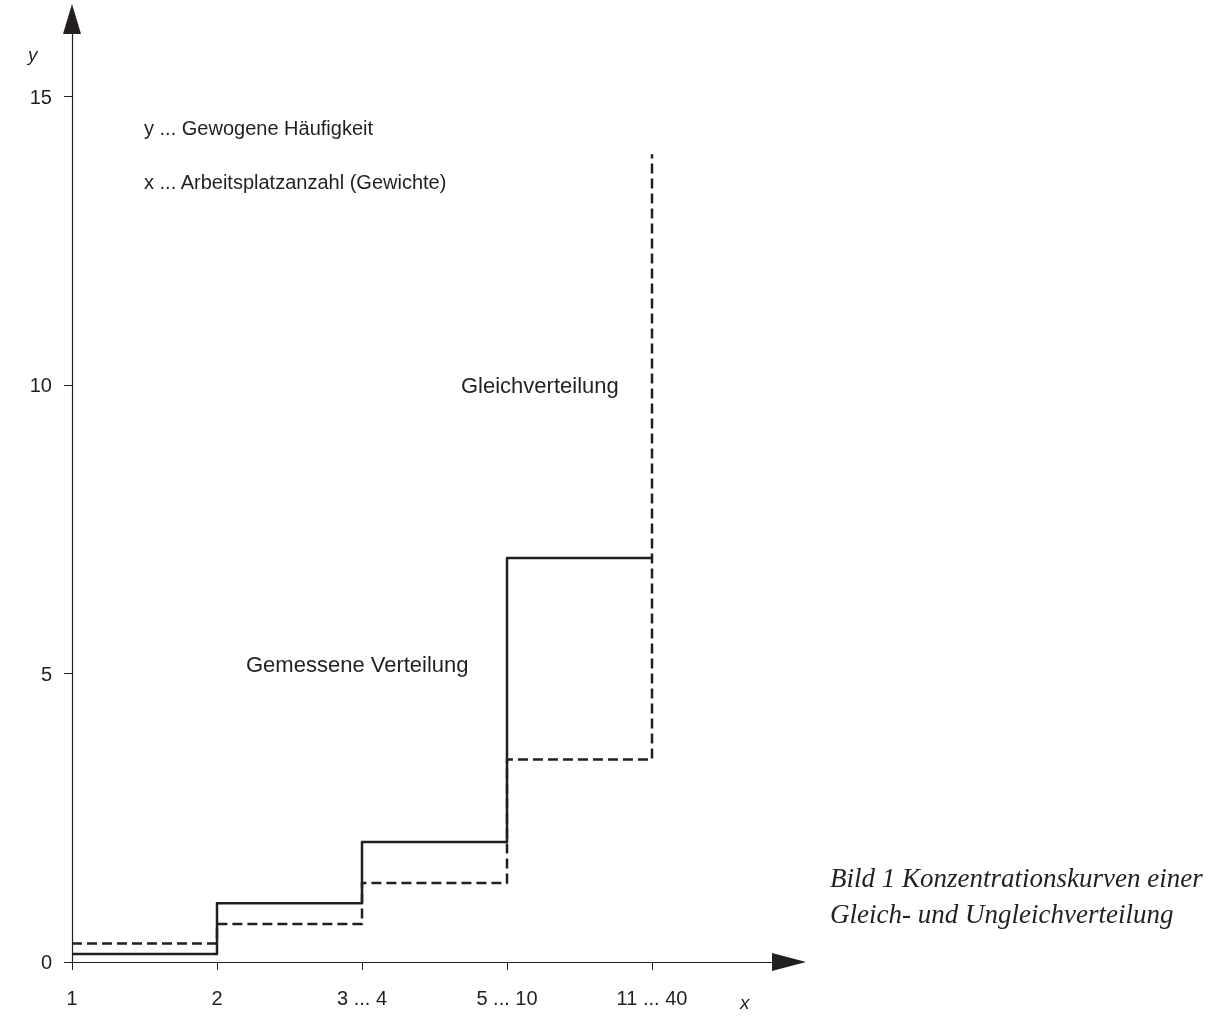 The width and height of the screenshot is (1223, 1019). What do you see at coordinates (295, 182) in the screenshot?
I see `annotation: x ... Arbeitsplatzanzahl (Gewichte)` at bounding box center [295, 182].